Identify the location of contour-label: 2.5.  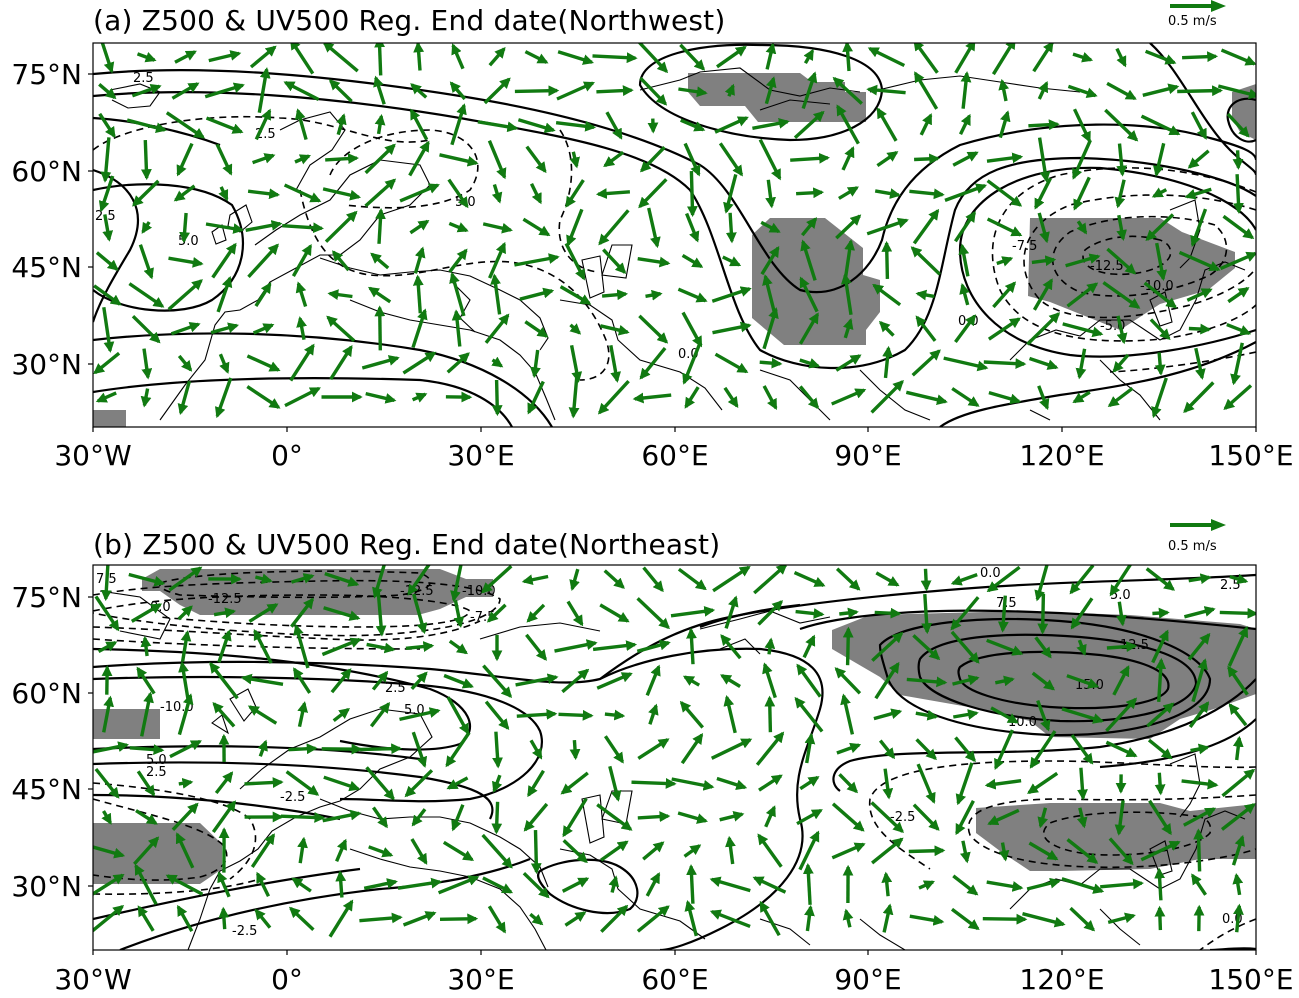
(1230, 585).